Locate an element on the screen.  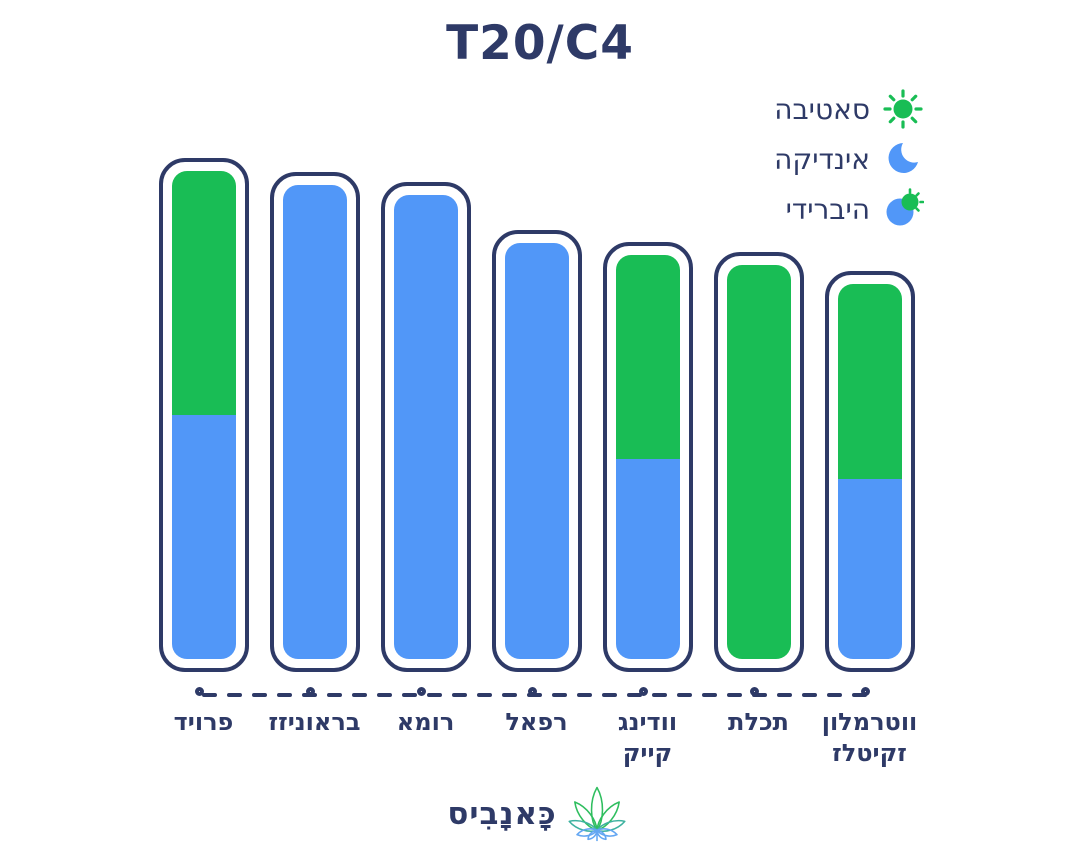
brand-footer: כָּאנָבִיס is located at coordinates (540, 807).